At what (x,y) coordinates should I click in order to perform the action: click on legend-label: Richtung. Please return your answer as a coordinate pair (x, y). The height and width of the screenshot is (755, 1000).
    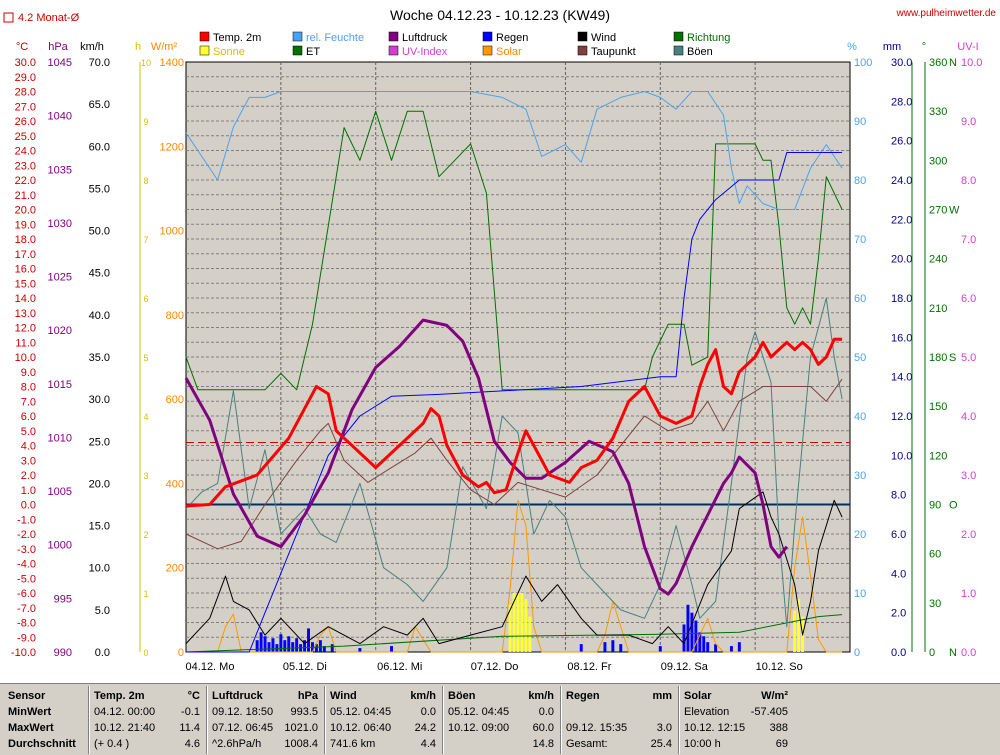
    Looking at the image, I should click on (708, 38).